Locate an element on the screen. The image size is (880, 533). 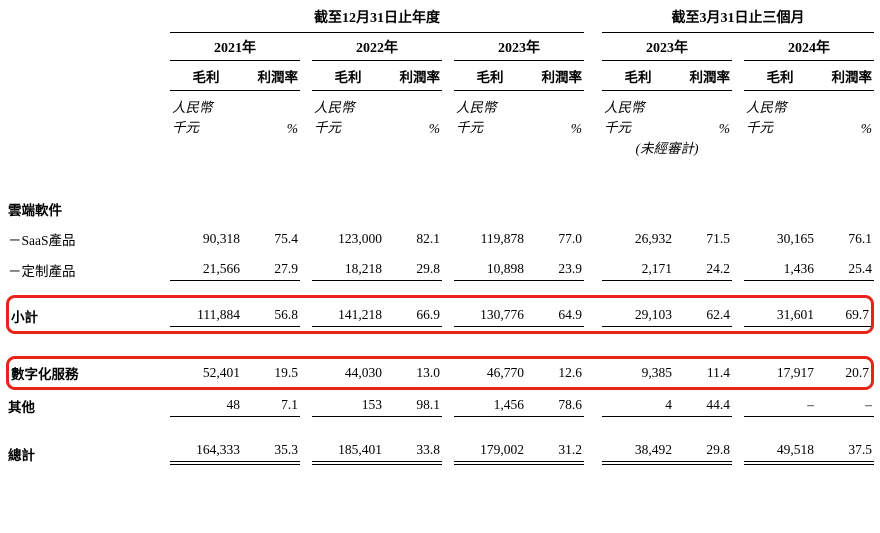
value-cell: 90,318 is located at coordinates (221, 238).